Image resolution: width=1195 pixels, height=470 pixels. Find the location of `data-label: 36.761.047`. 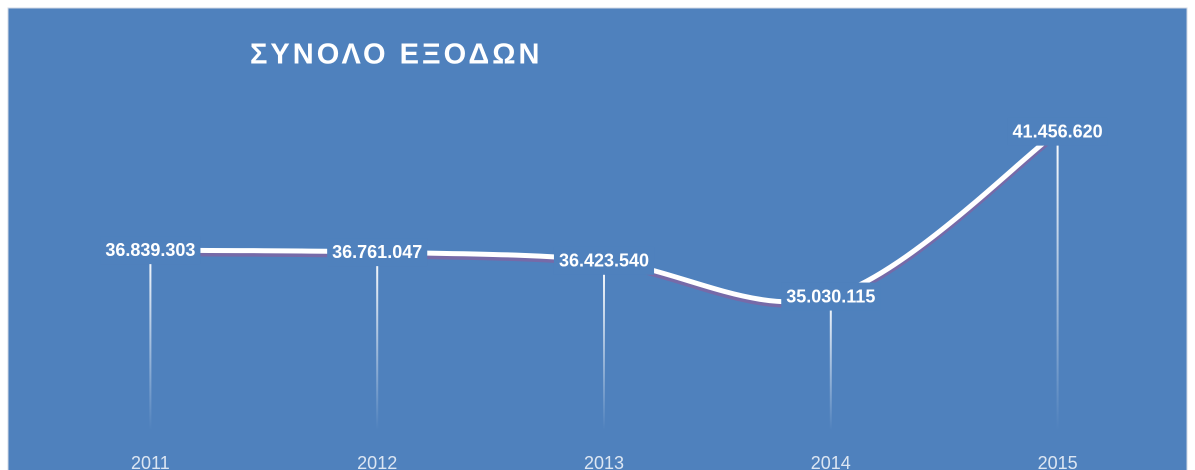

data-label: 36.761.047 is located at coordinates (377, 252).